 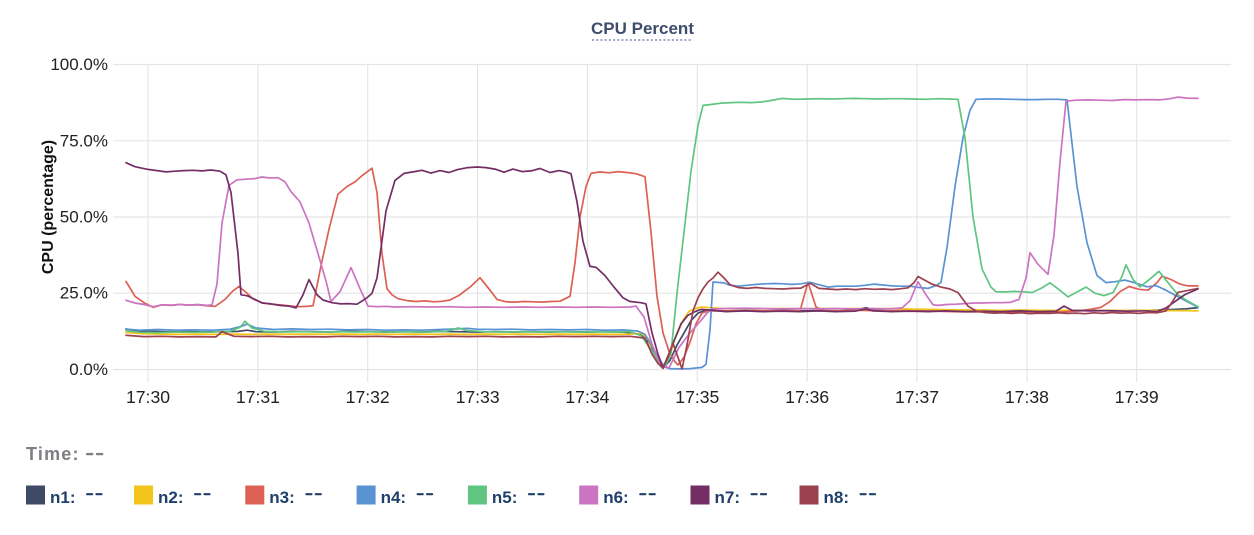 I want to click on svg-text: 17:37, so click(x=917, y=397).